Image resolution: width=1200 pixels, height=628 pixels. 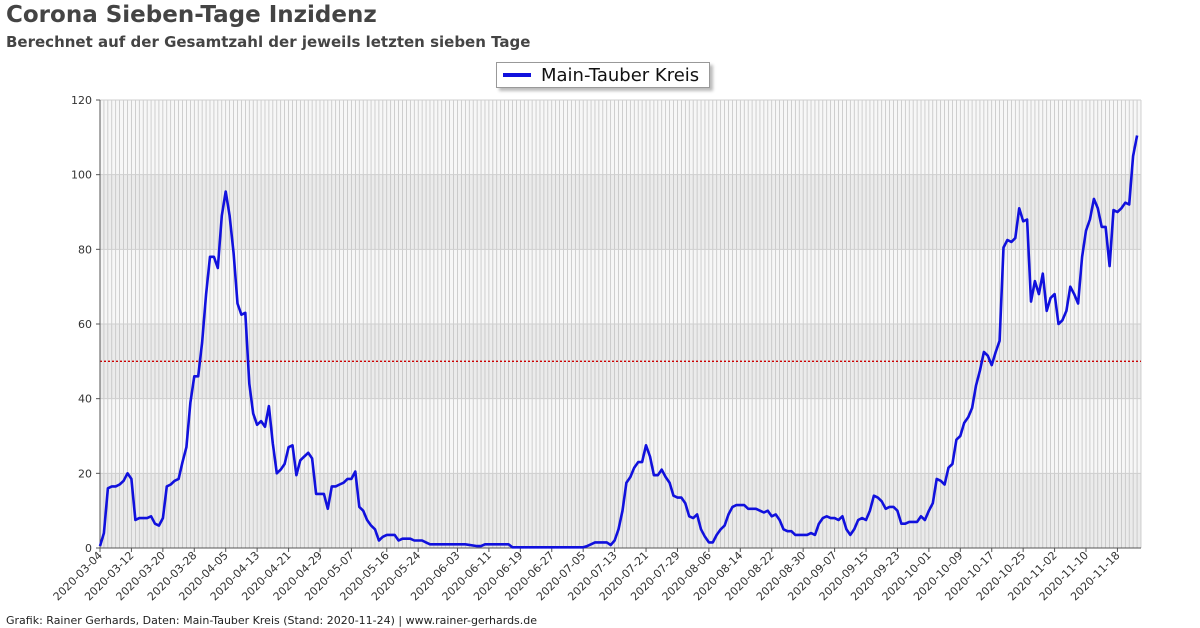 I want to click on y-axis-ticks: 0 20 40 60 80 100 120, so click(x=85, y=324).